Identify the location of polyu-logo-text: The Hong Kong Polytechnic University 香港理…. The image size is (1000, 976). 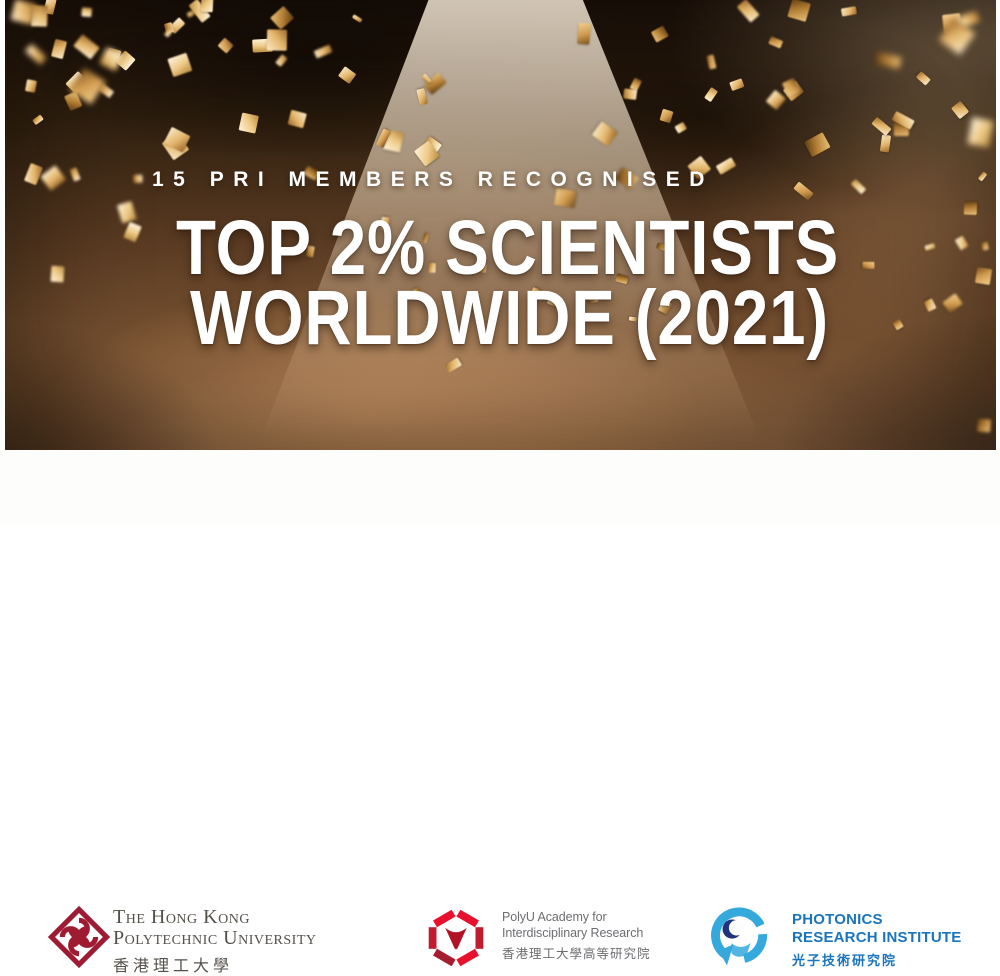
(214, 941).